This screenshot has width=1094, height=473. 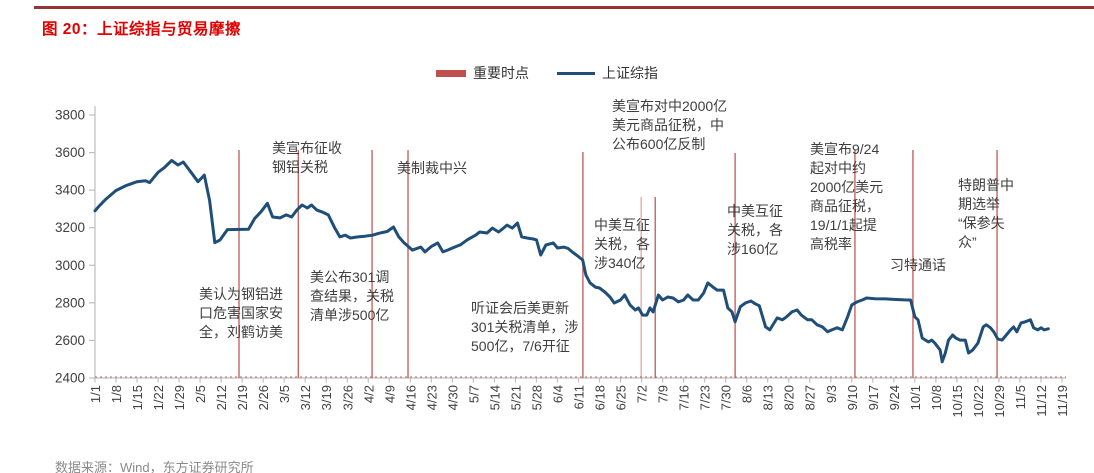 I want to click on x-tick-label: 7/30, so click(x=726, y=397).